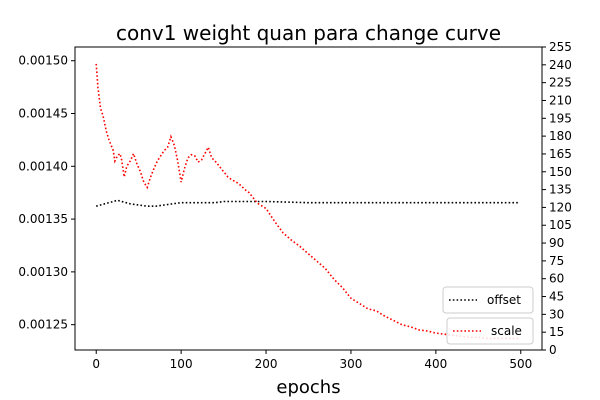 The height and width of the screenshot is (400, 600). I want to click on right-y-tick-label: 90, so click(556, 243).